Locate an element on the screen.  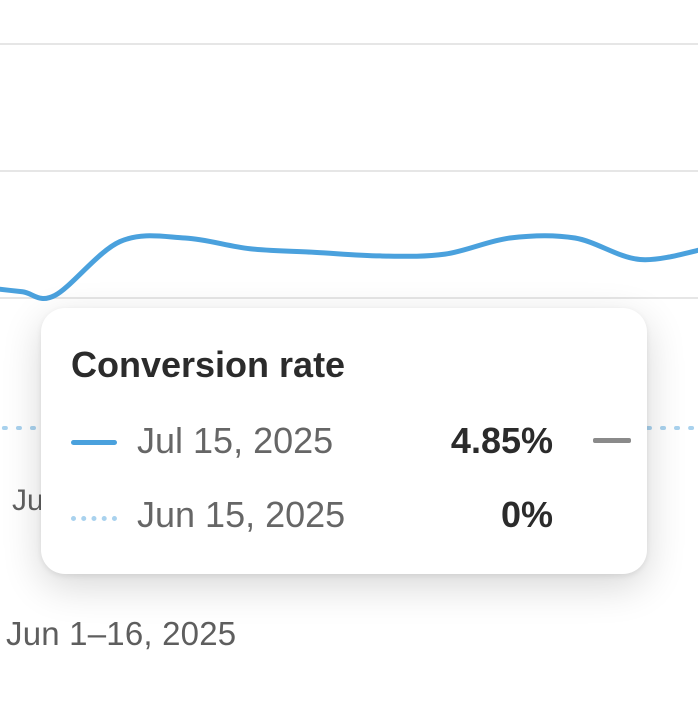
date-range-legend-label: Jun 1–16, 2025 is located at coordinates (121, 633).